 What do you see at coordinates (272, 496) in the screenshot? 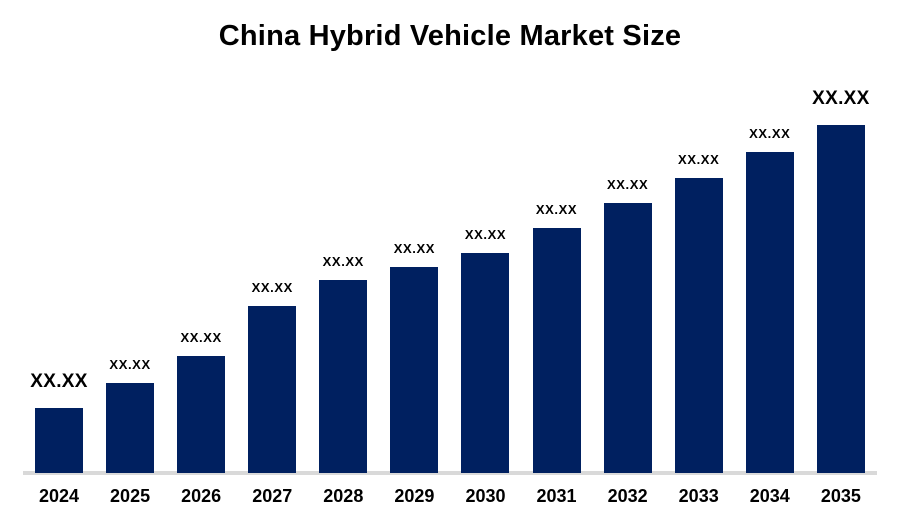
I see `x-axis-label: 2027` at bounding box center [272, 496].